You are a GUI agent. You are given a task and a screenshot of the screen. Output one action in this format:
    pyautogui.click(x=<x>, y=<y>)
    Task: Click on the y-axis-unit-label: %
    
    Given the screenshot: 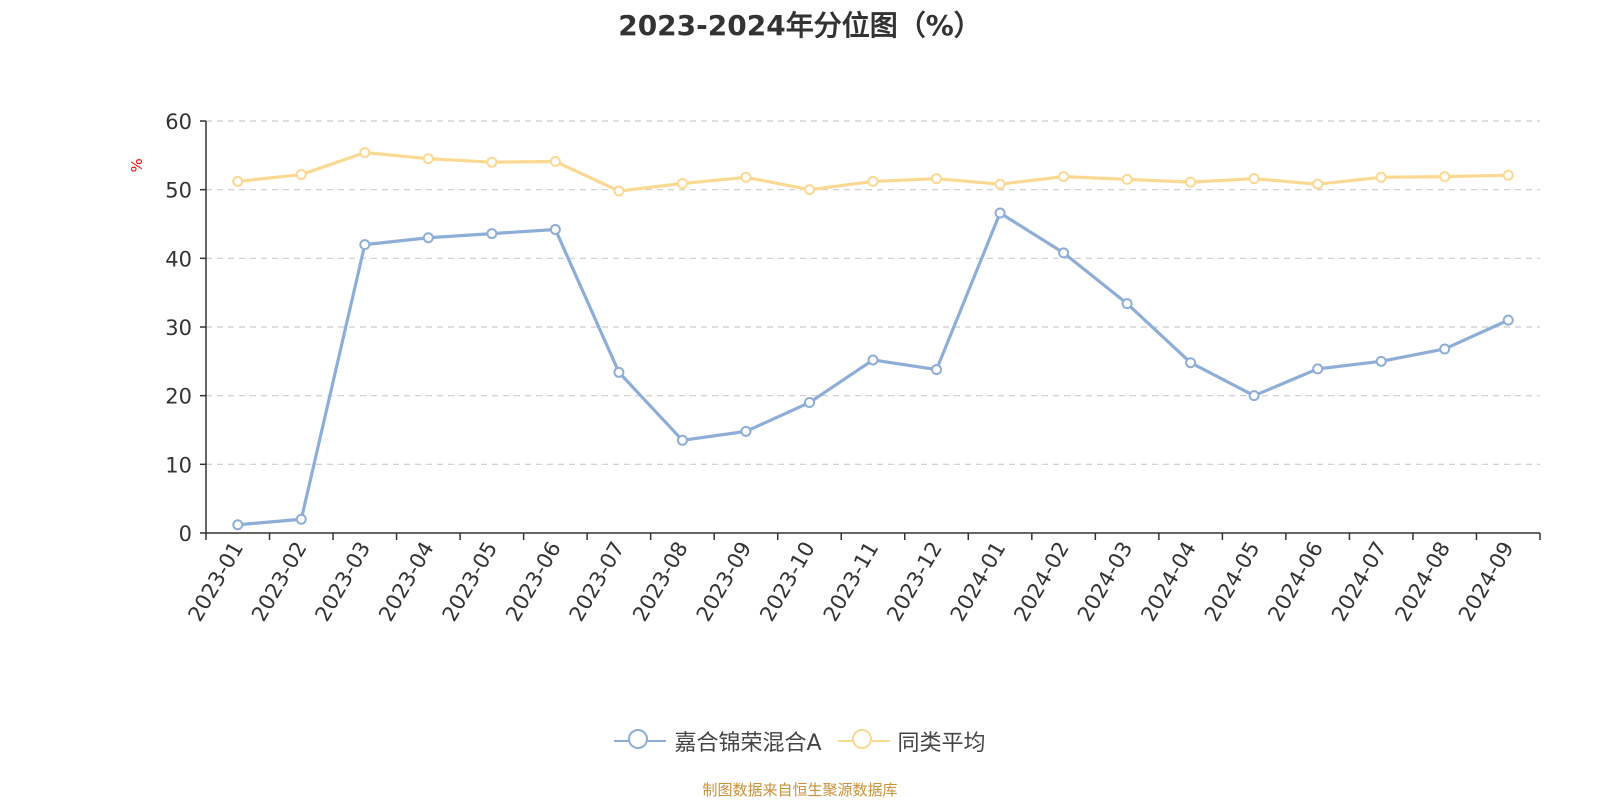 What is the action you would take?
    pyautogui.click(x=137, y=165)
    